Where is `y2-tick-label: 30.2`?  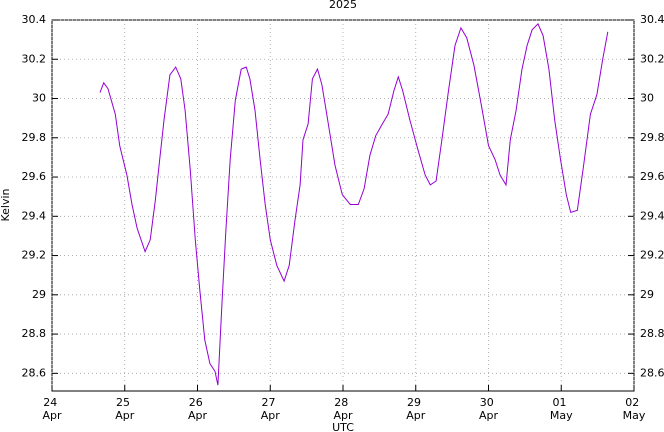
y2-tick-label: 30.2 is located at coordinates (652, 58).